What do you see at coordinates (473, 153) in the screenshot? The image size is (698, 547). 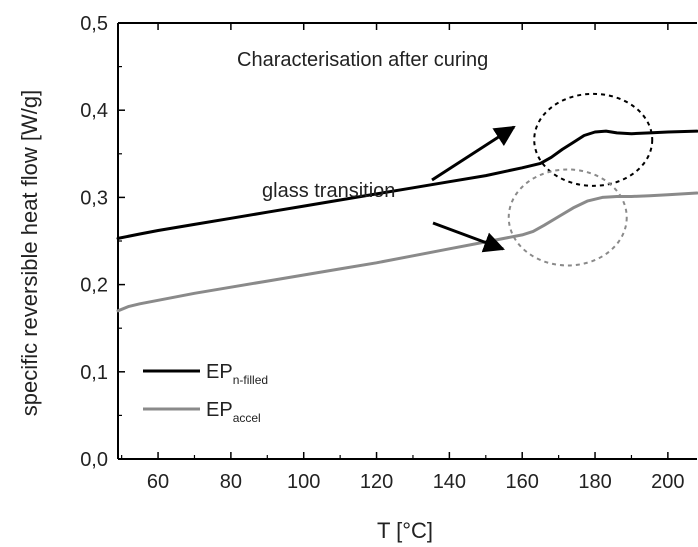 I see `arrow-to-black-circle` at bounding box center [473, 153].